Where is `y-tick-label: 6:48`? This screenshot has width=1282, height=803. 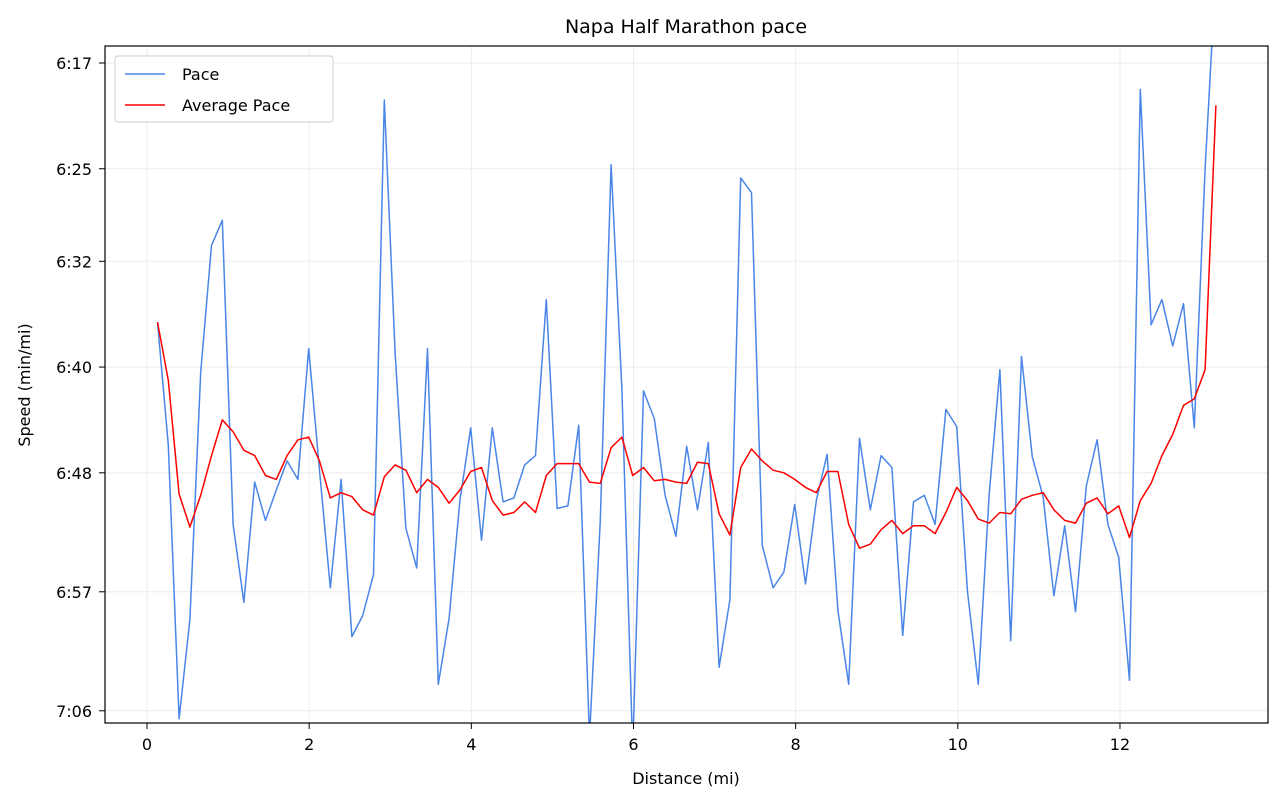 y-tick-label: 6:48 is located at coordinates (74, 473).